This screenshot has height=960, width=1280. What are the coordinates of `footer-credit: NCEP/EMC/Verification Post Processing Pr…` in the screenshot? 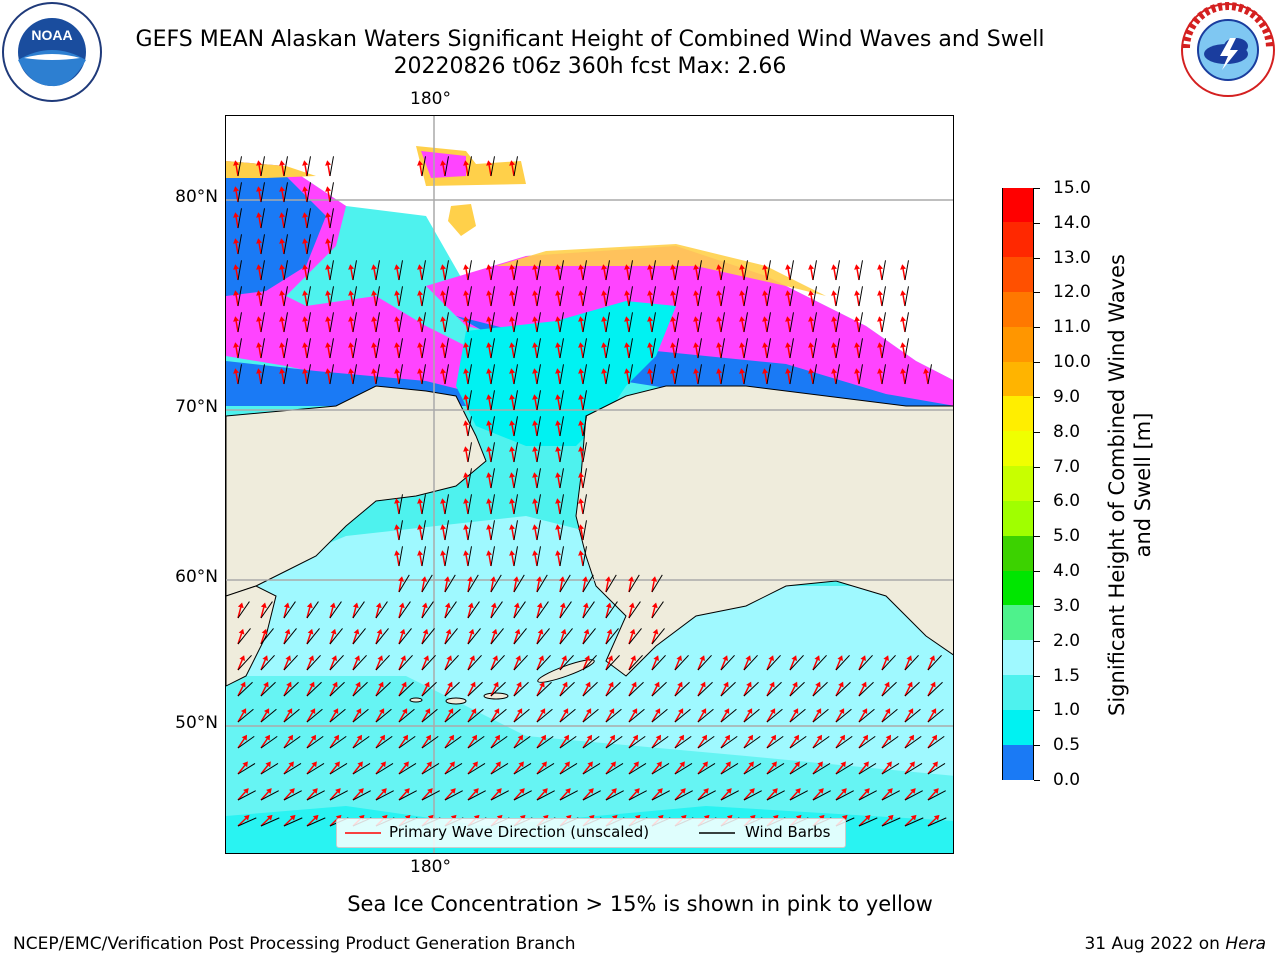 It's located at (294, 944).